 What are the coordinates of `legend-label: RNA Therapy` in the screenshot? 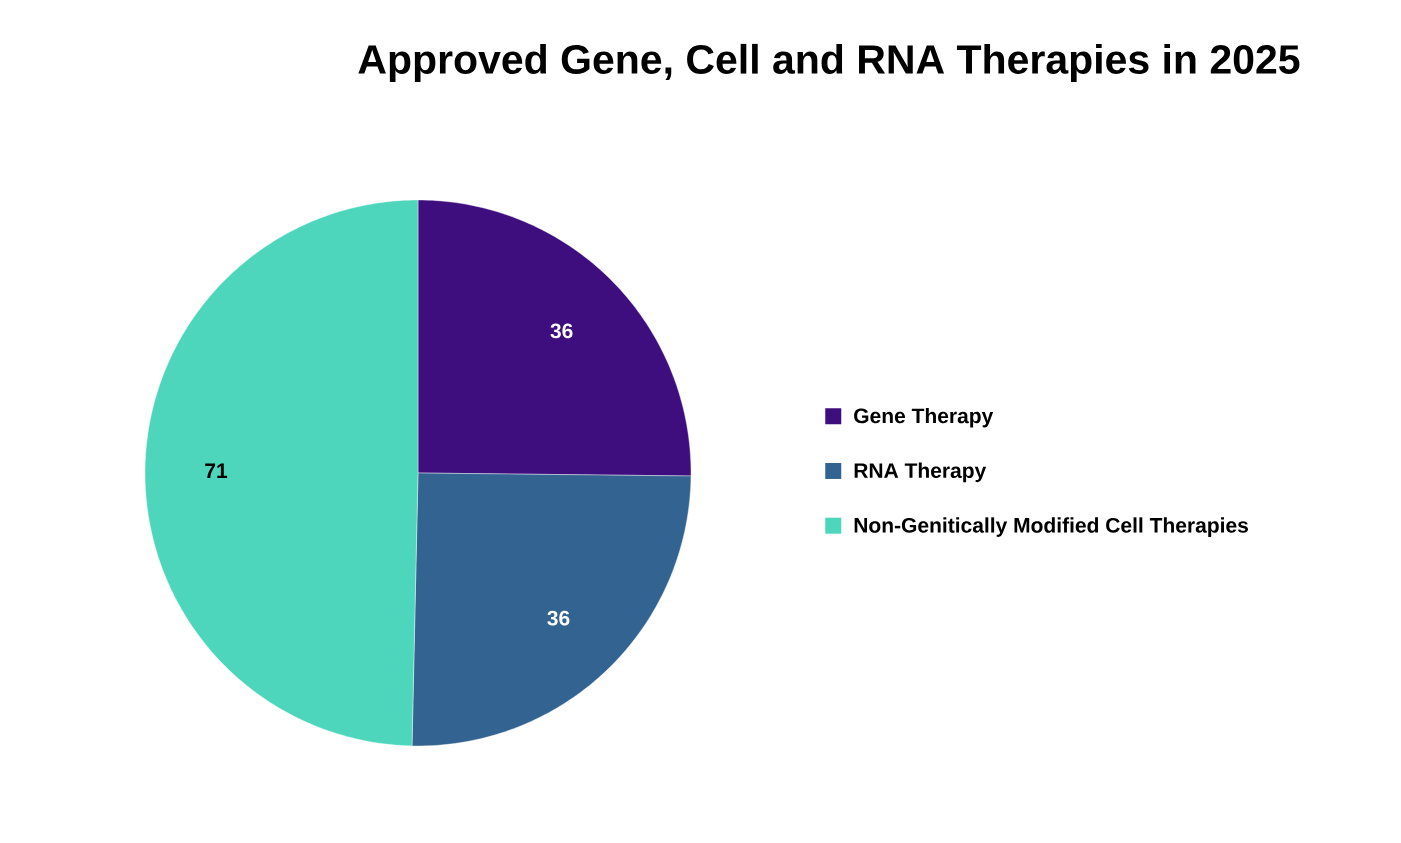 It's located at (920, 472).